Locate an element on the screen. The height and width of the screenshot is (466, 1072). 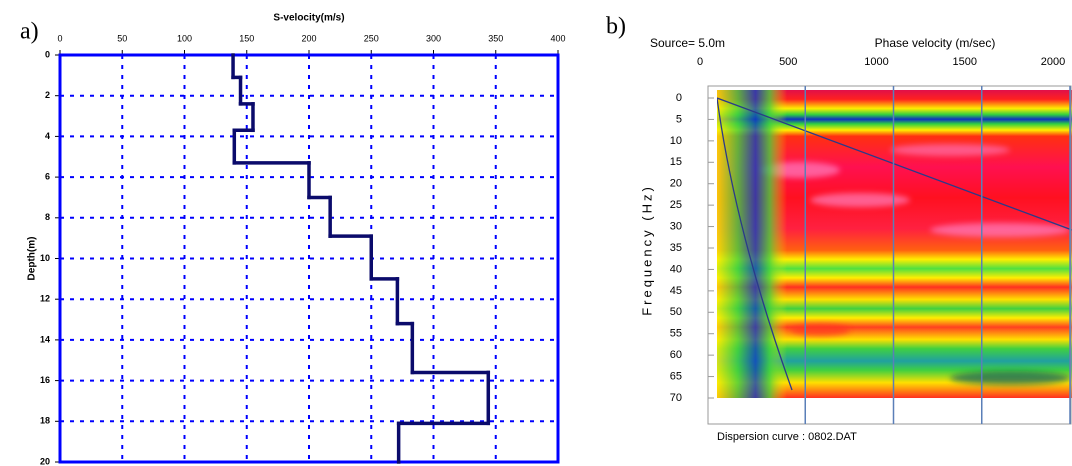
y-tick-label: 60 is located at coordinates (676, 355).